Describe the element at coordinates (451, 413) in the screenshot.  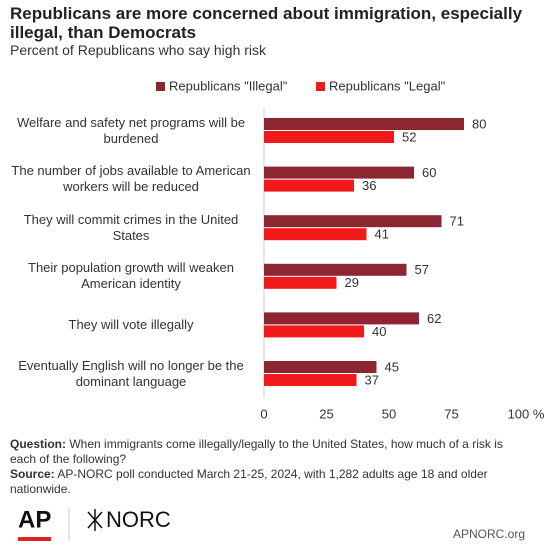
I see `x-tick-label: 75` at that location.